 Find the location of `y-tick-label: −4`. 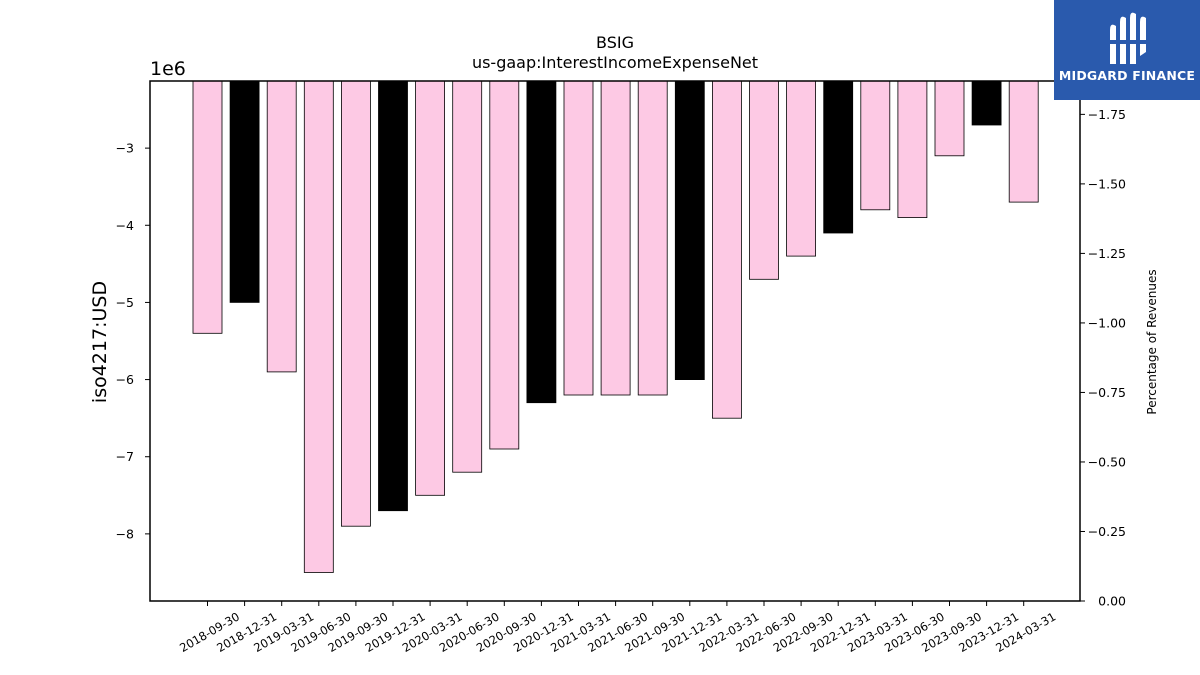

y-tick-label: −4 is located at coordinates (125, 225).